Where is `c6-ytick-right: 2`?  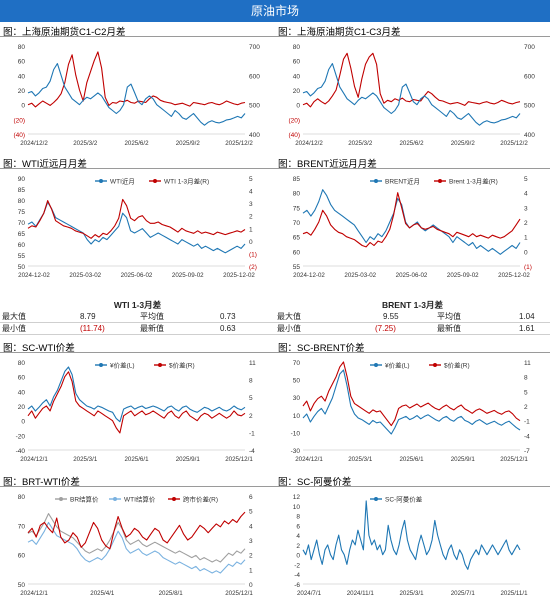
c6-ytick-right: 2 is located at coordinates (526, 407).